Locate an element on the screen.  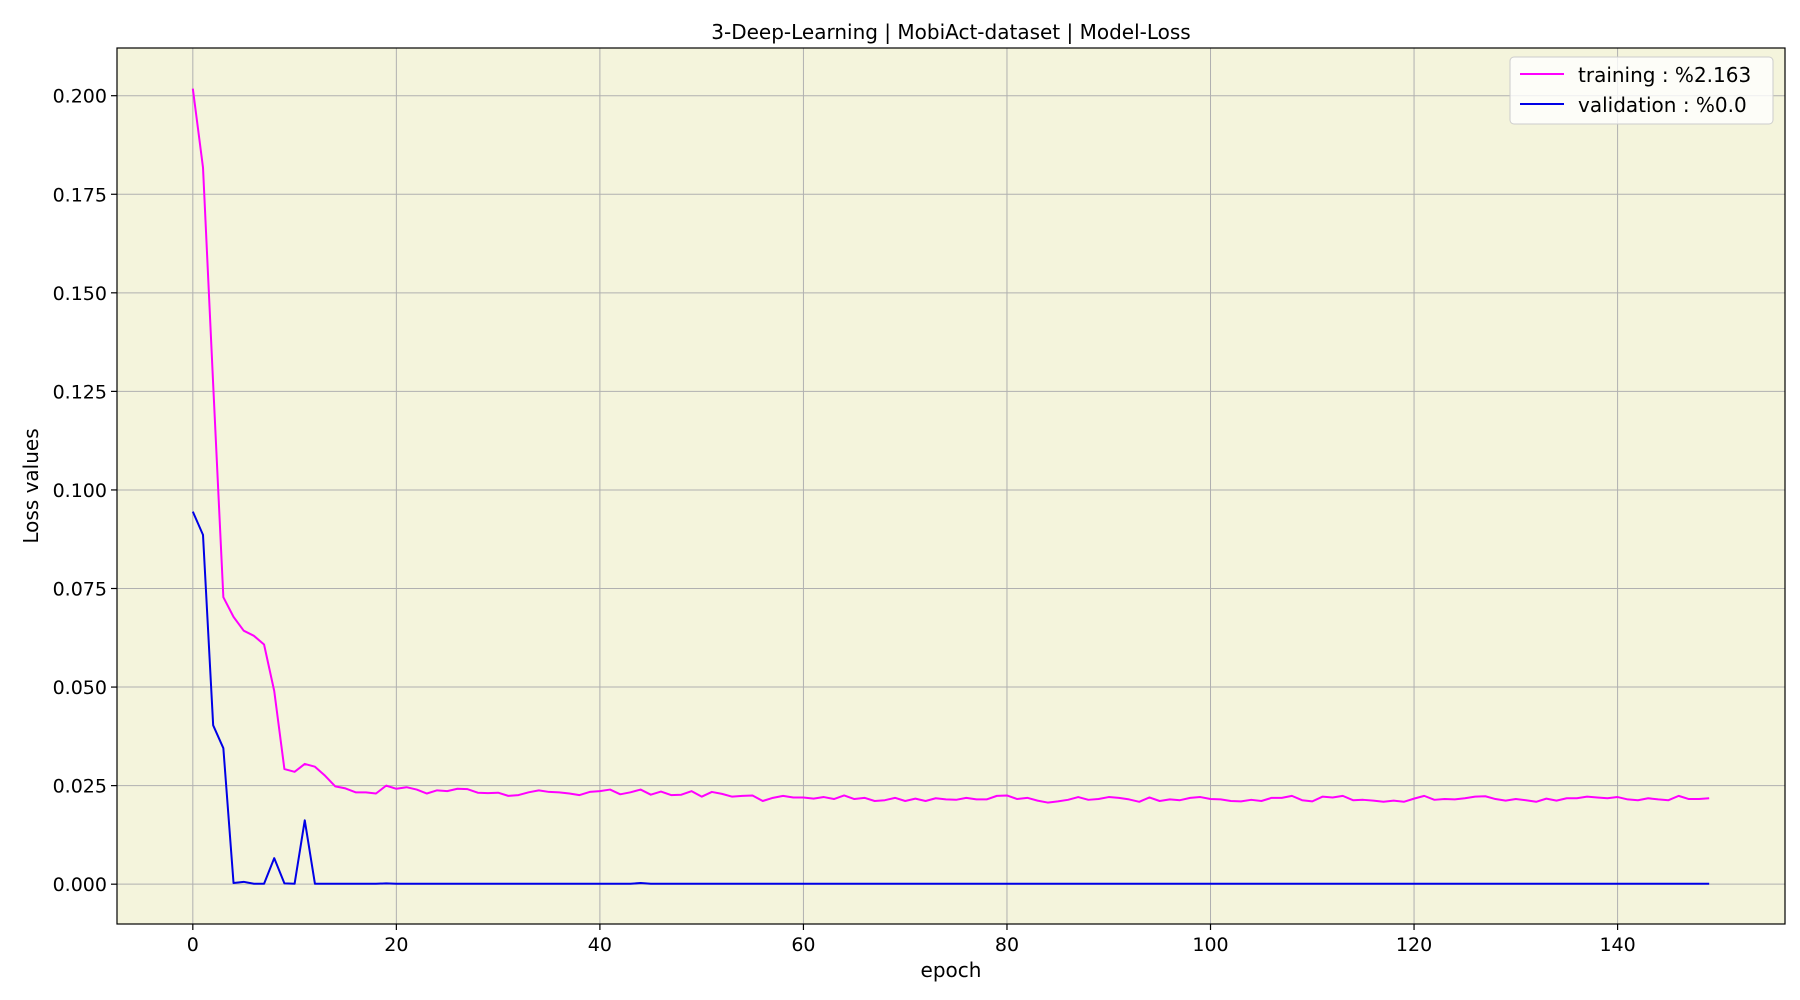
y-tick-label: 0.000 is located at coordinates (80, 885).